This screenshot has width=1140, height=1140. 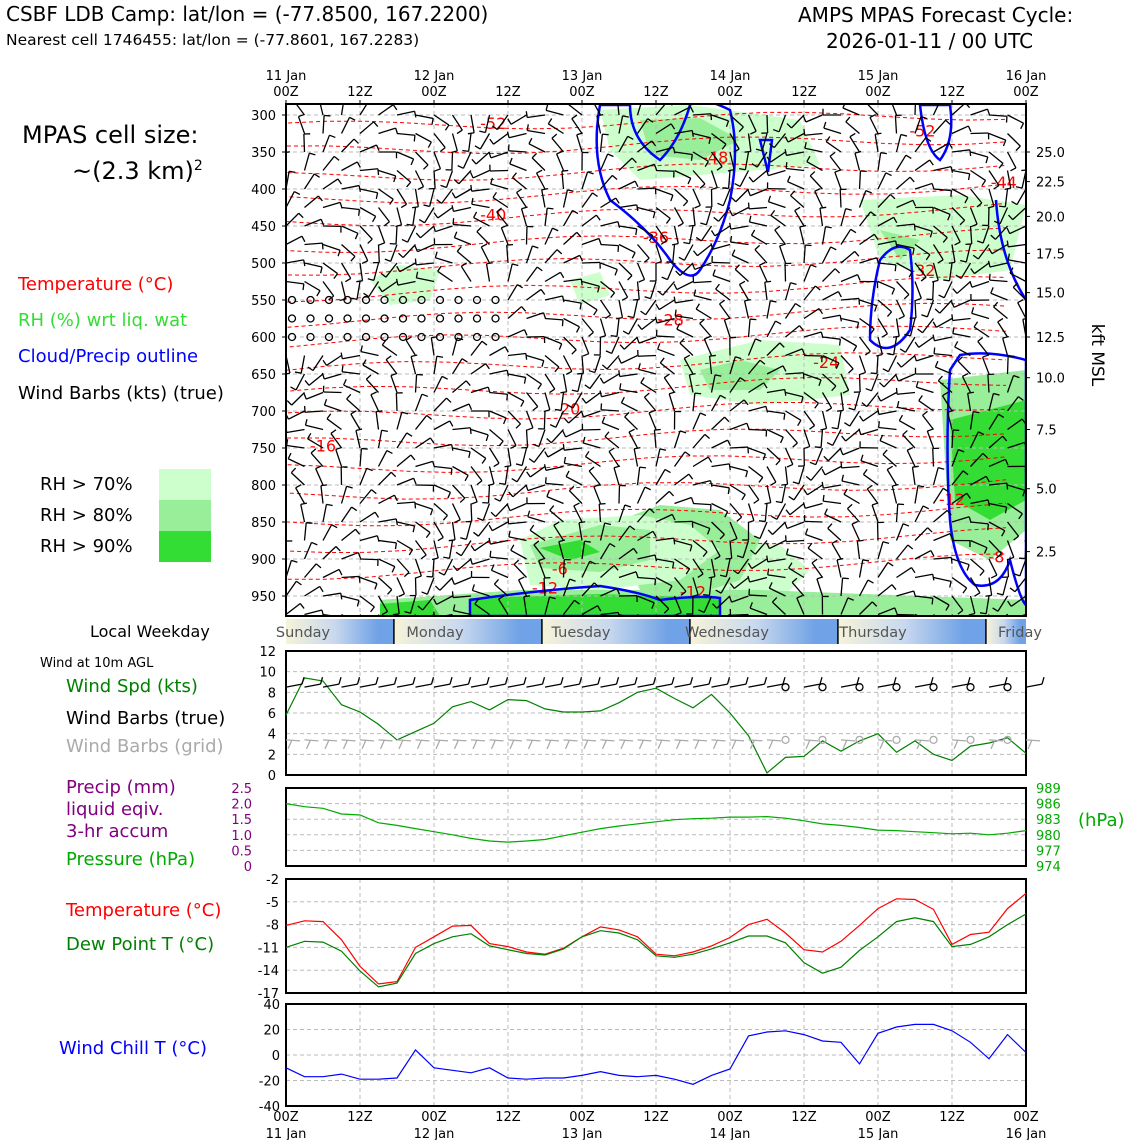 What do you see at coordinates (615, 631) in the screenshot?
I see `weekday-band` at bounding box center [615, 631].